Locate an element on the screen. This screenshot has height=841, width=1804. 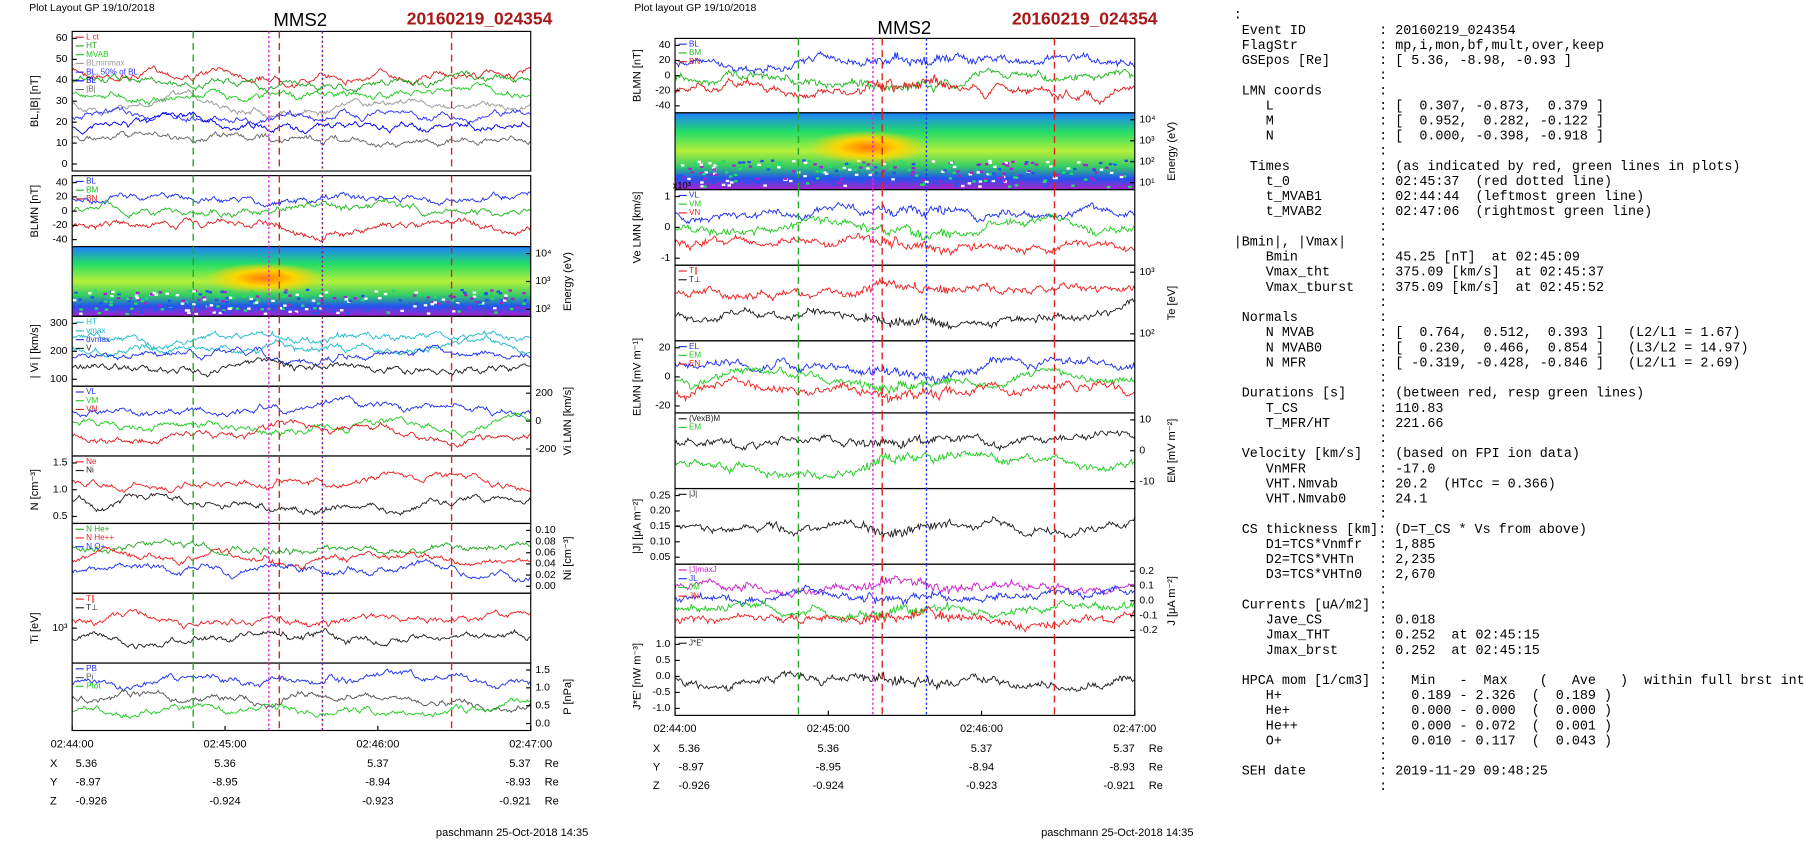
position-value: -8.93 is located at coordinates (1122, 768).